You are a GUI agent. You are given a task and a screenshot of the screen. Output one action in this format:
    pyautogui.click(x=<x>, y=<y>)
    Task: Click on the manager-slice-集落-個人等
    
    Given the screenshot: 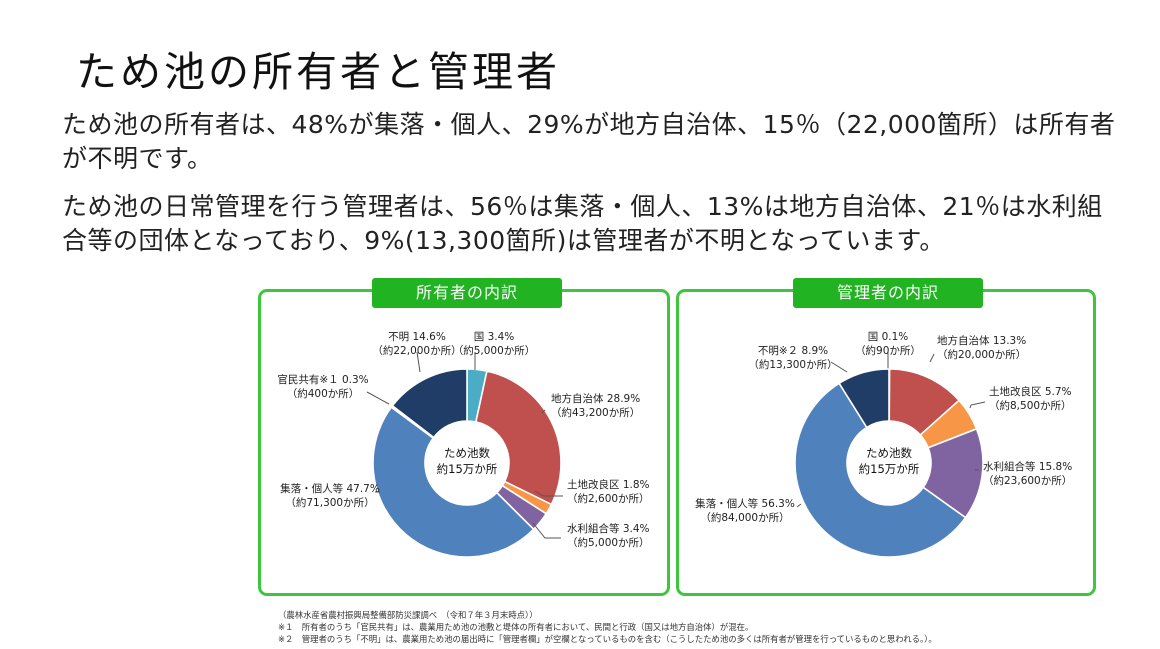 What is the action you would take?
    pyautogui.click(x=880, y=470)
    